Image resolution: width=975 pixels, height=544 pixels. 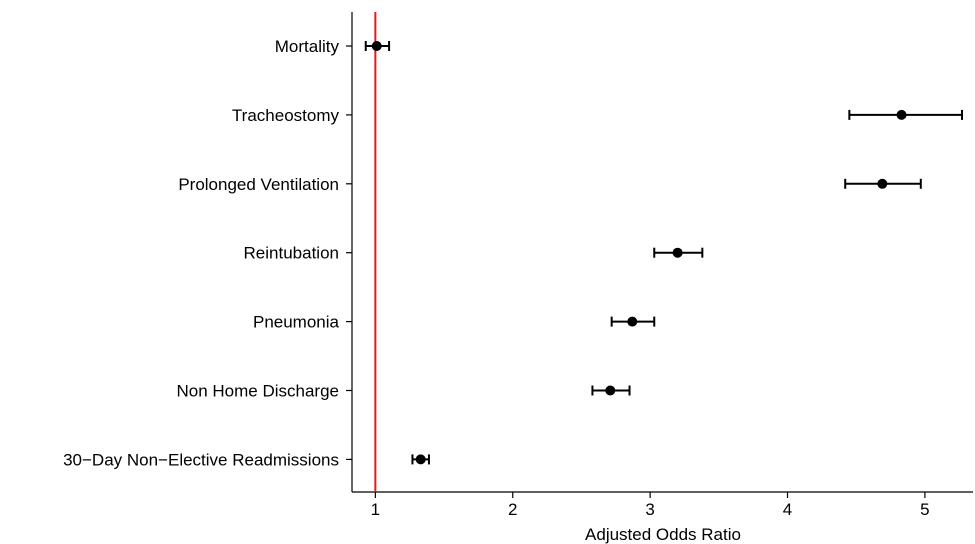 What do you see at coordinates (649, 509) in the screenshot?
I see `x-tick-label: 3` at bounding box center [649, 509].